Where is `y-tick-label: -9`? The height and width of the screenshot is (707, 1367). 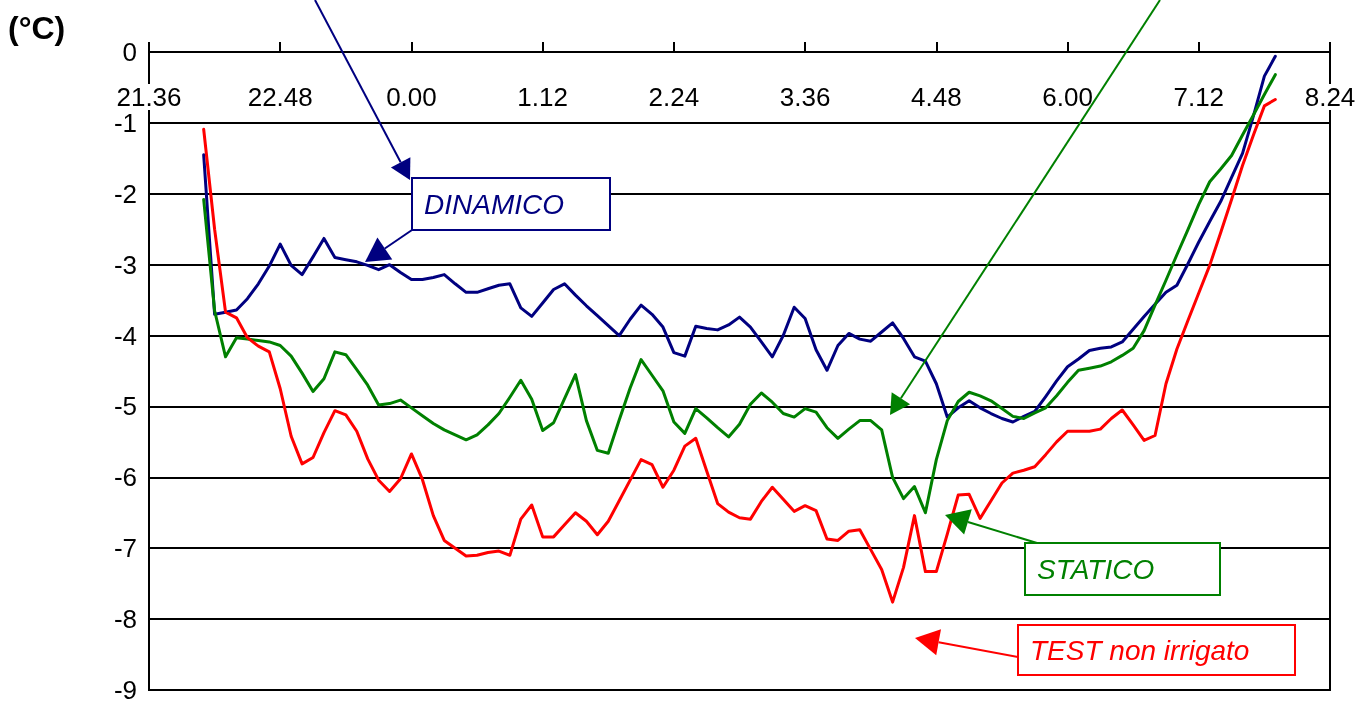 y-tick-label: -9 is located at coordinates (125, 690).